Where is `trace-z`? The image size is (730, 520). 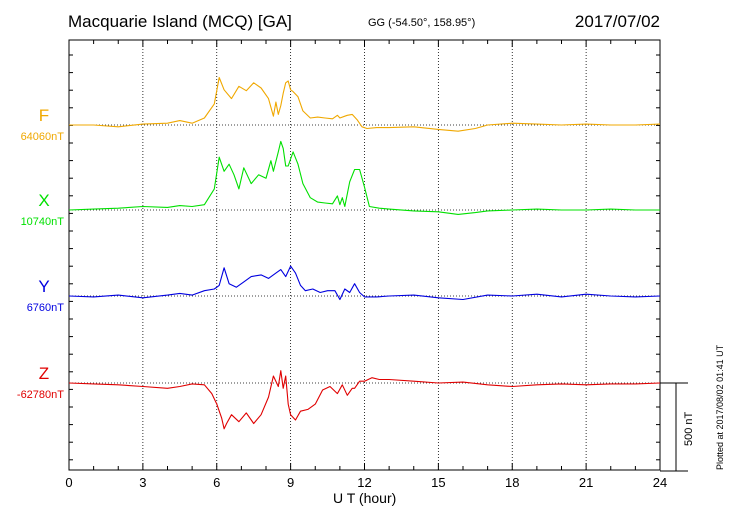
trace-z is located at coordinates (364, 400).